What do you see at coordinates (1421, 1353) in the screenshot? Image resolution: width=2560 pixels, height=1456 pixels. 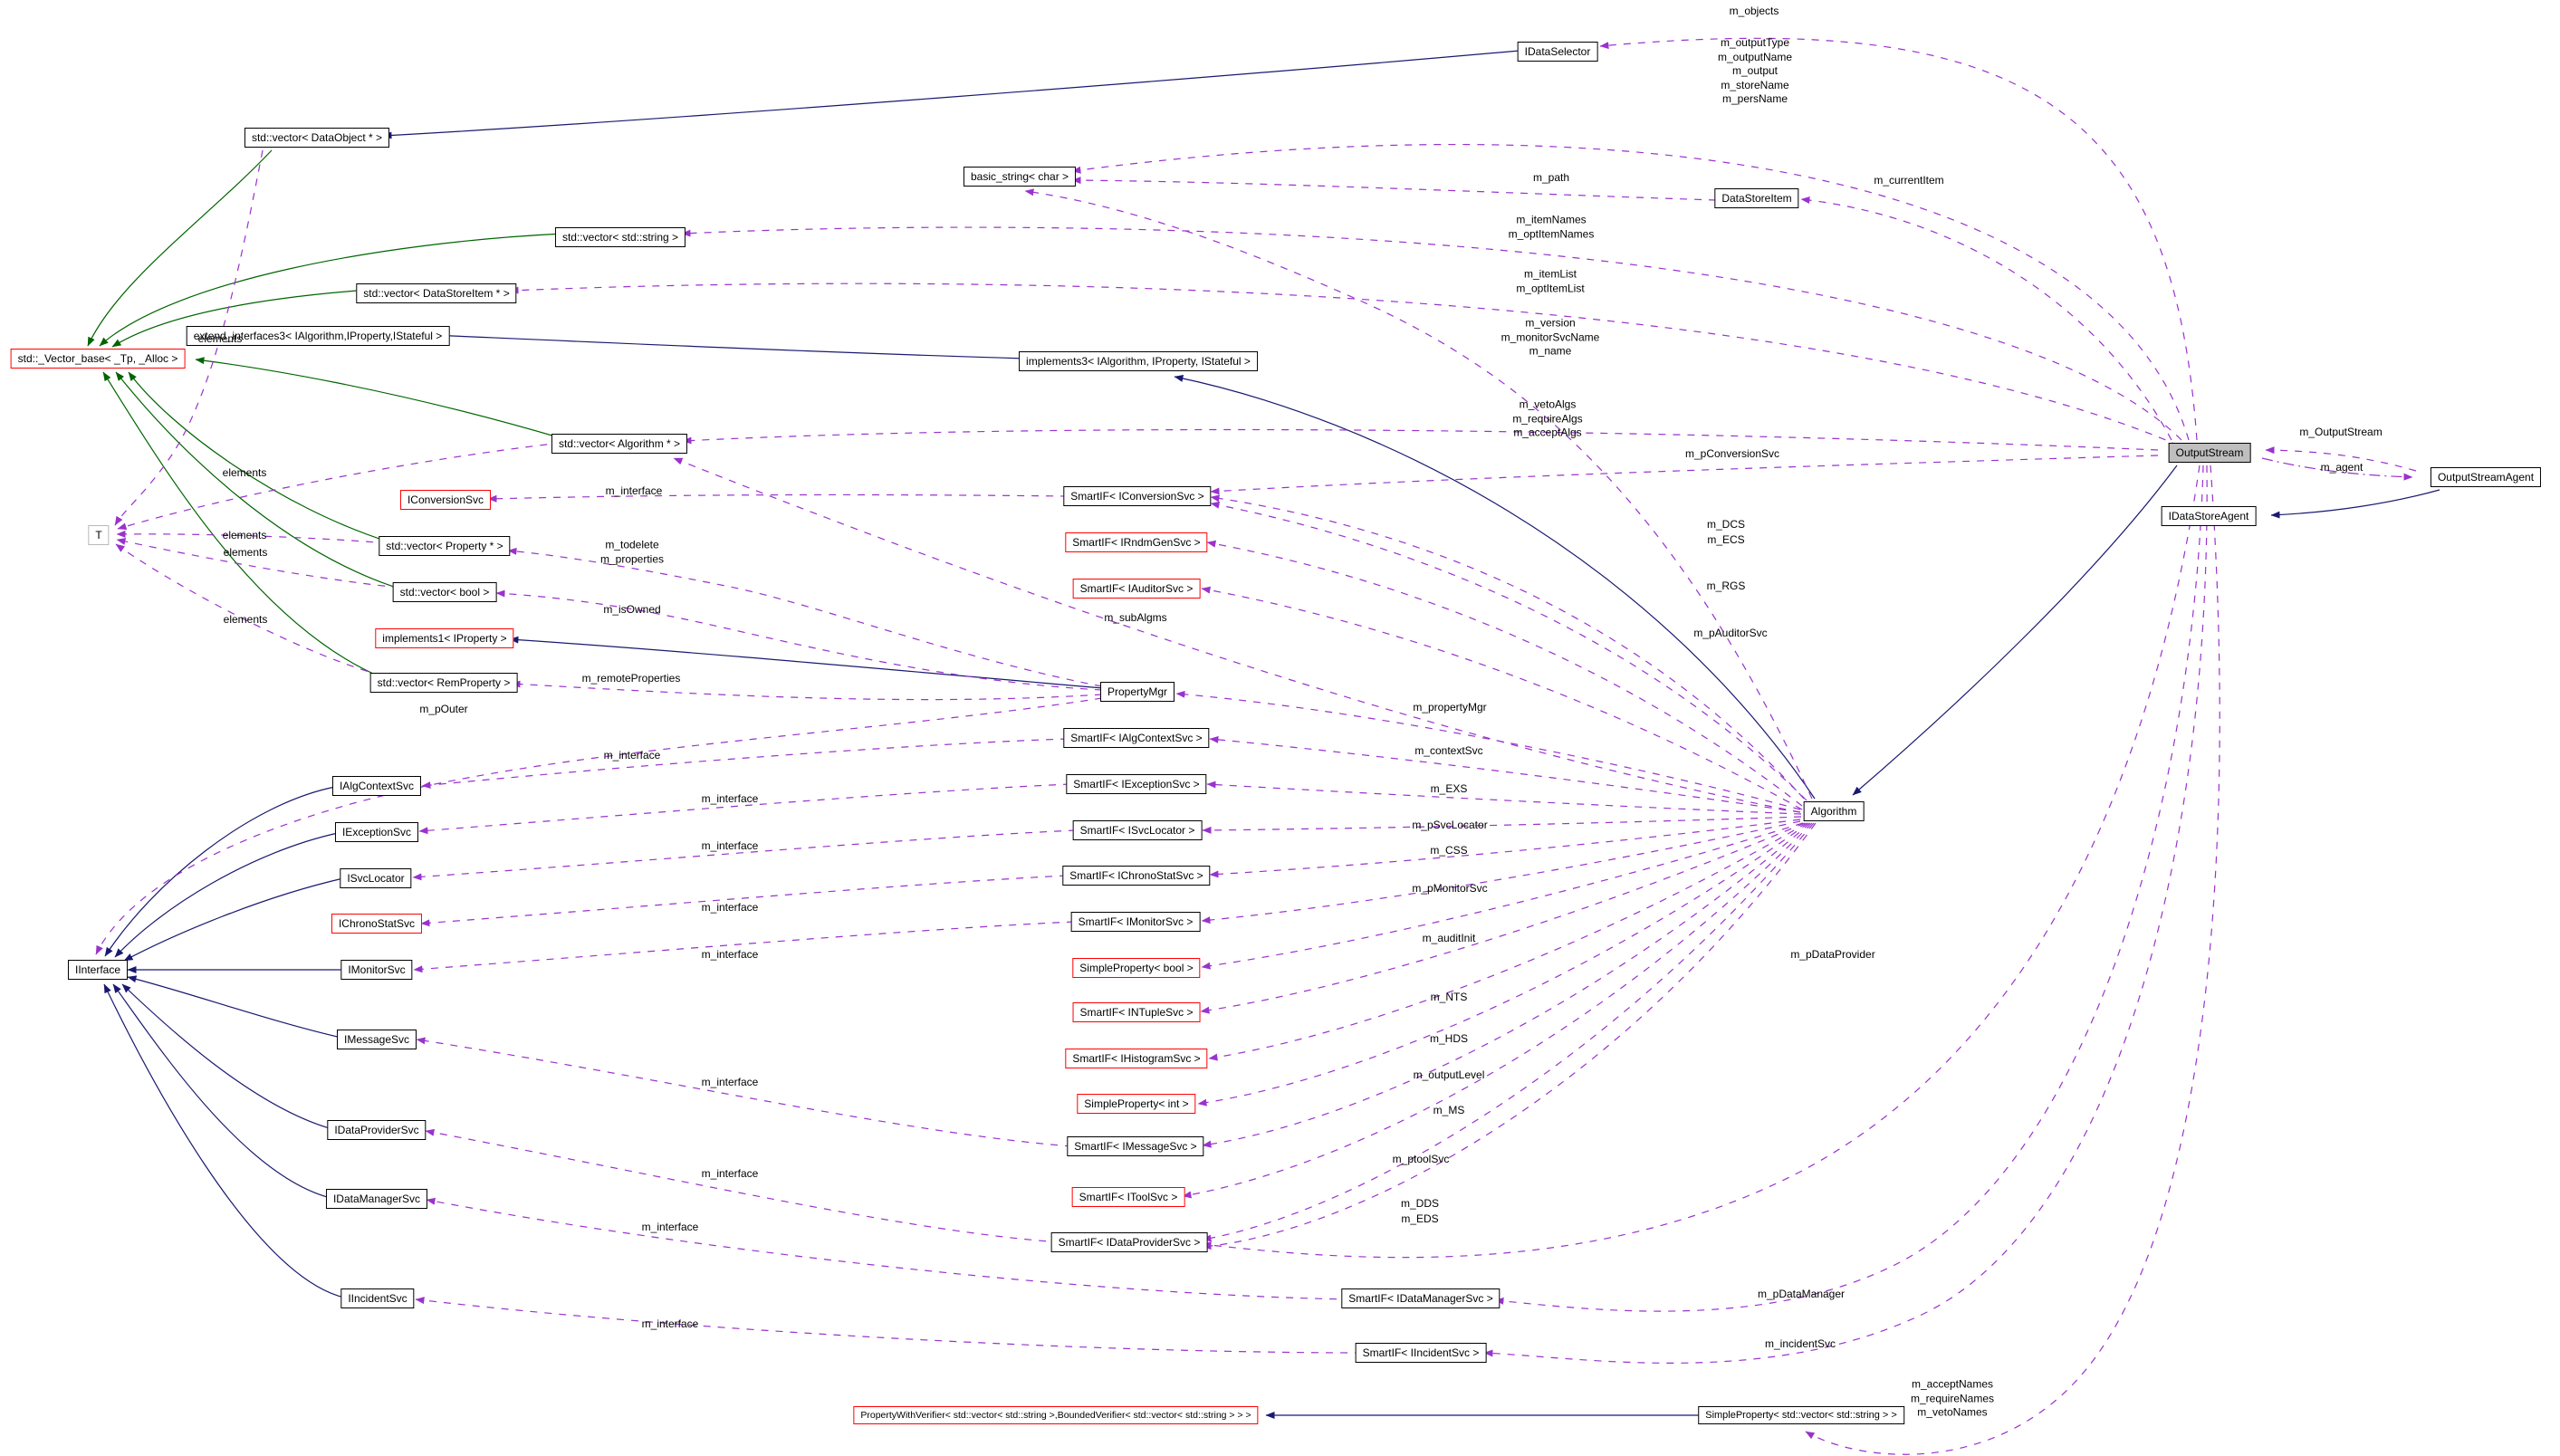 I see `node-smartif-iincidentsvc: SmartIF< IIncidentSvc >` at bounding box center [1421, 1353].